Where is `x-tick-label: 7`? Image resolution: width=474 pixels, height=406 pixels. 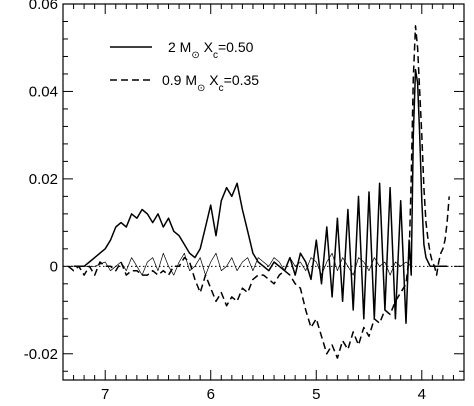
x-tick-label: 7 is located at coordinates (105, 394).